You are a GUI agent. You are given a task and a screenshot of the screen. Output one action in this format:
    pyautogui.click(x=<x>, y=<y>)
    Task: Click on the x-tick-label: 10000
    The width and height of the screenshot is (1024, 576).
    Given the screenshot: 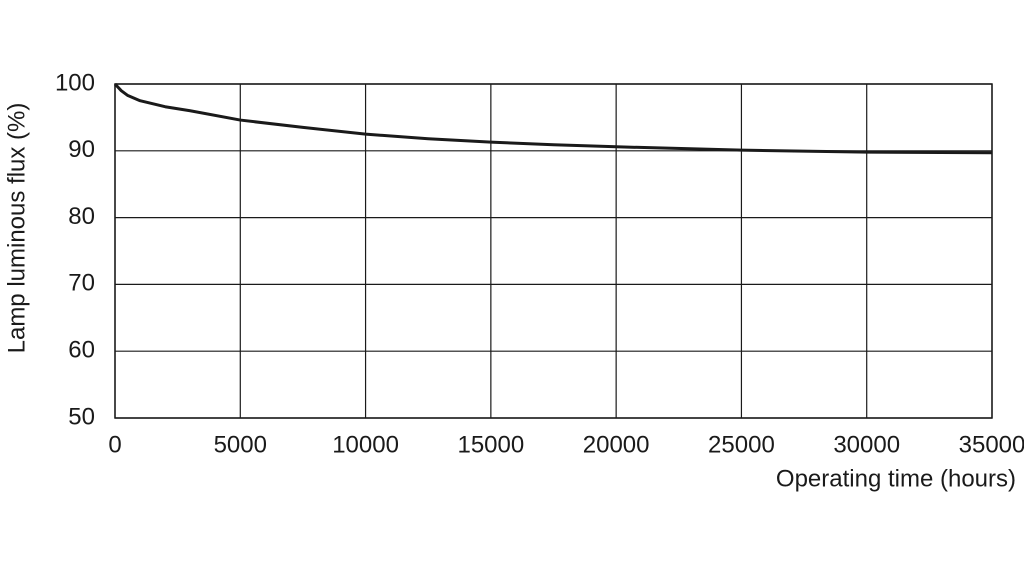 What is the action you would take?
    pyautogui.click(x=365, y=444)
    